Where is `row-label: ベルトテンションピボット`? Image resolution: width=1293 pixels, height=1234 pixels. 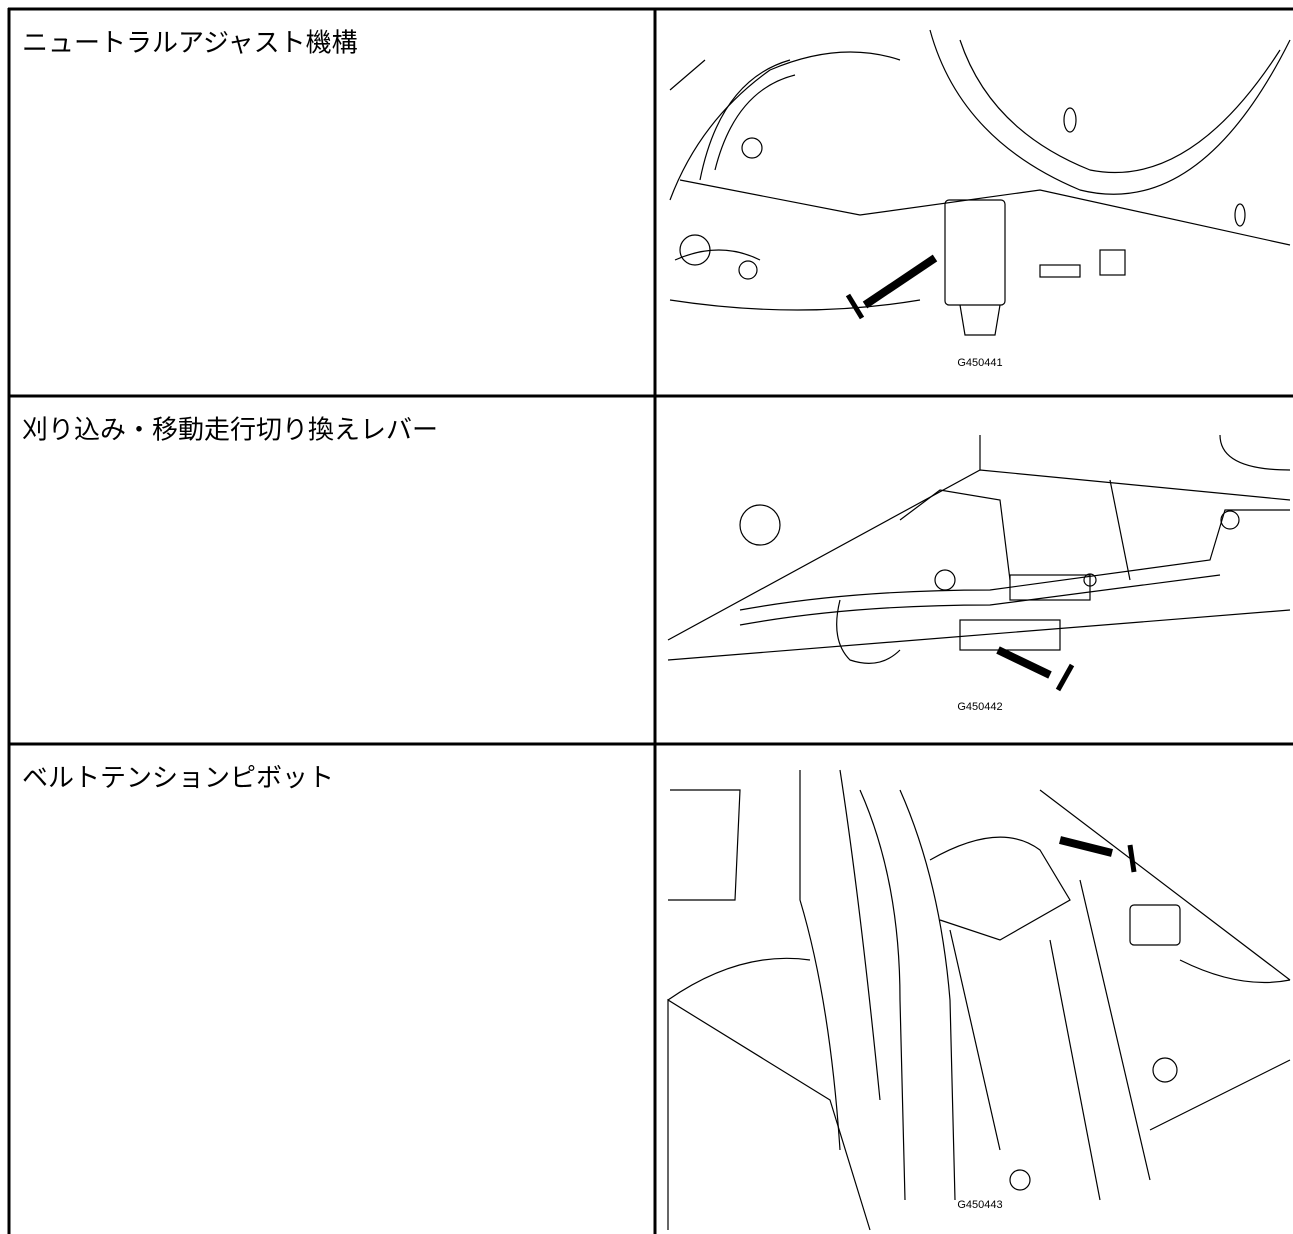 row-label: ベルトテンションピボット is located at coordinates (178, 779).